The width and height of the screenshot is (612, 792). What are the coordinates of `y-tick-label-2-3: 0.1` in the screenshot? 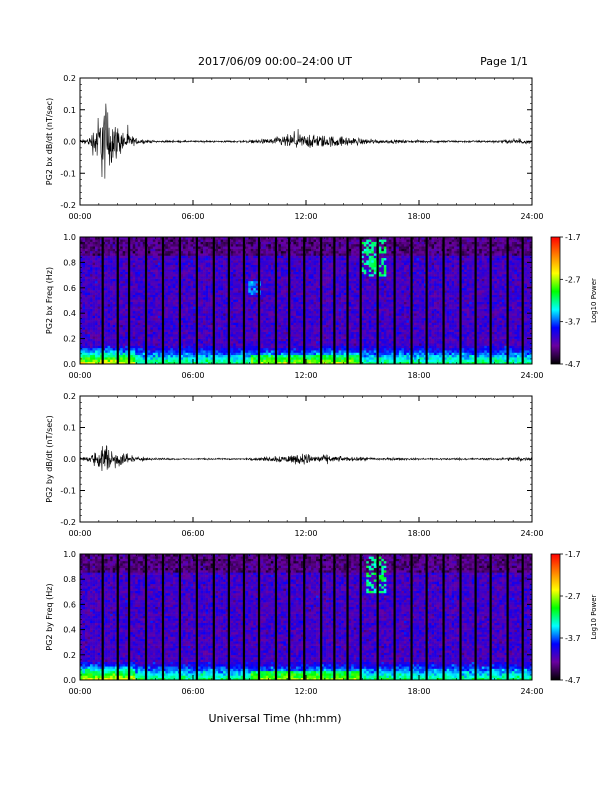 It's located at (69, 428).